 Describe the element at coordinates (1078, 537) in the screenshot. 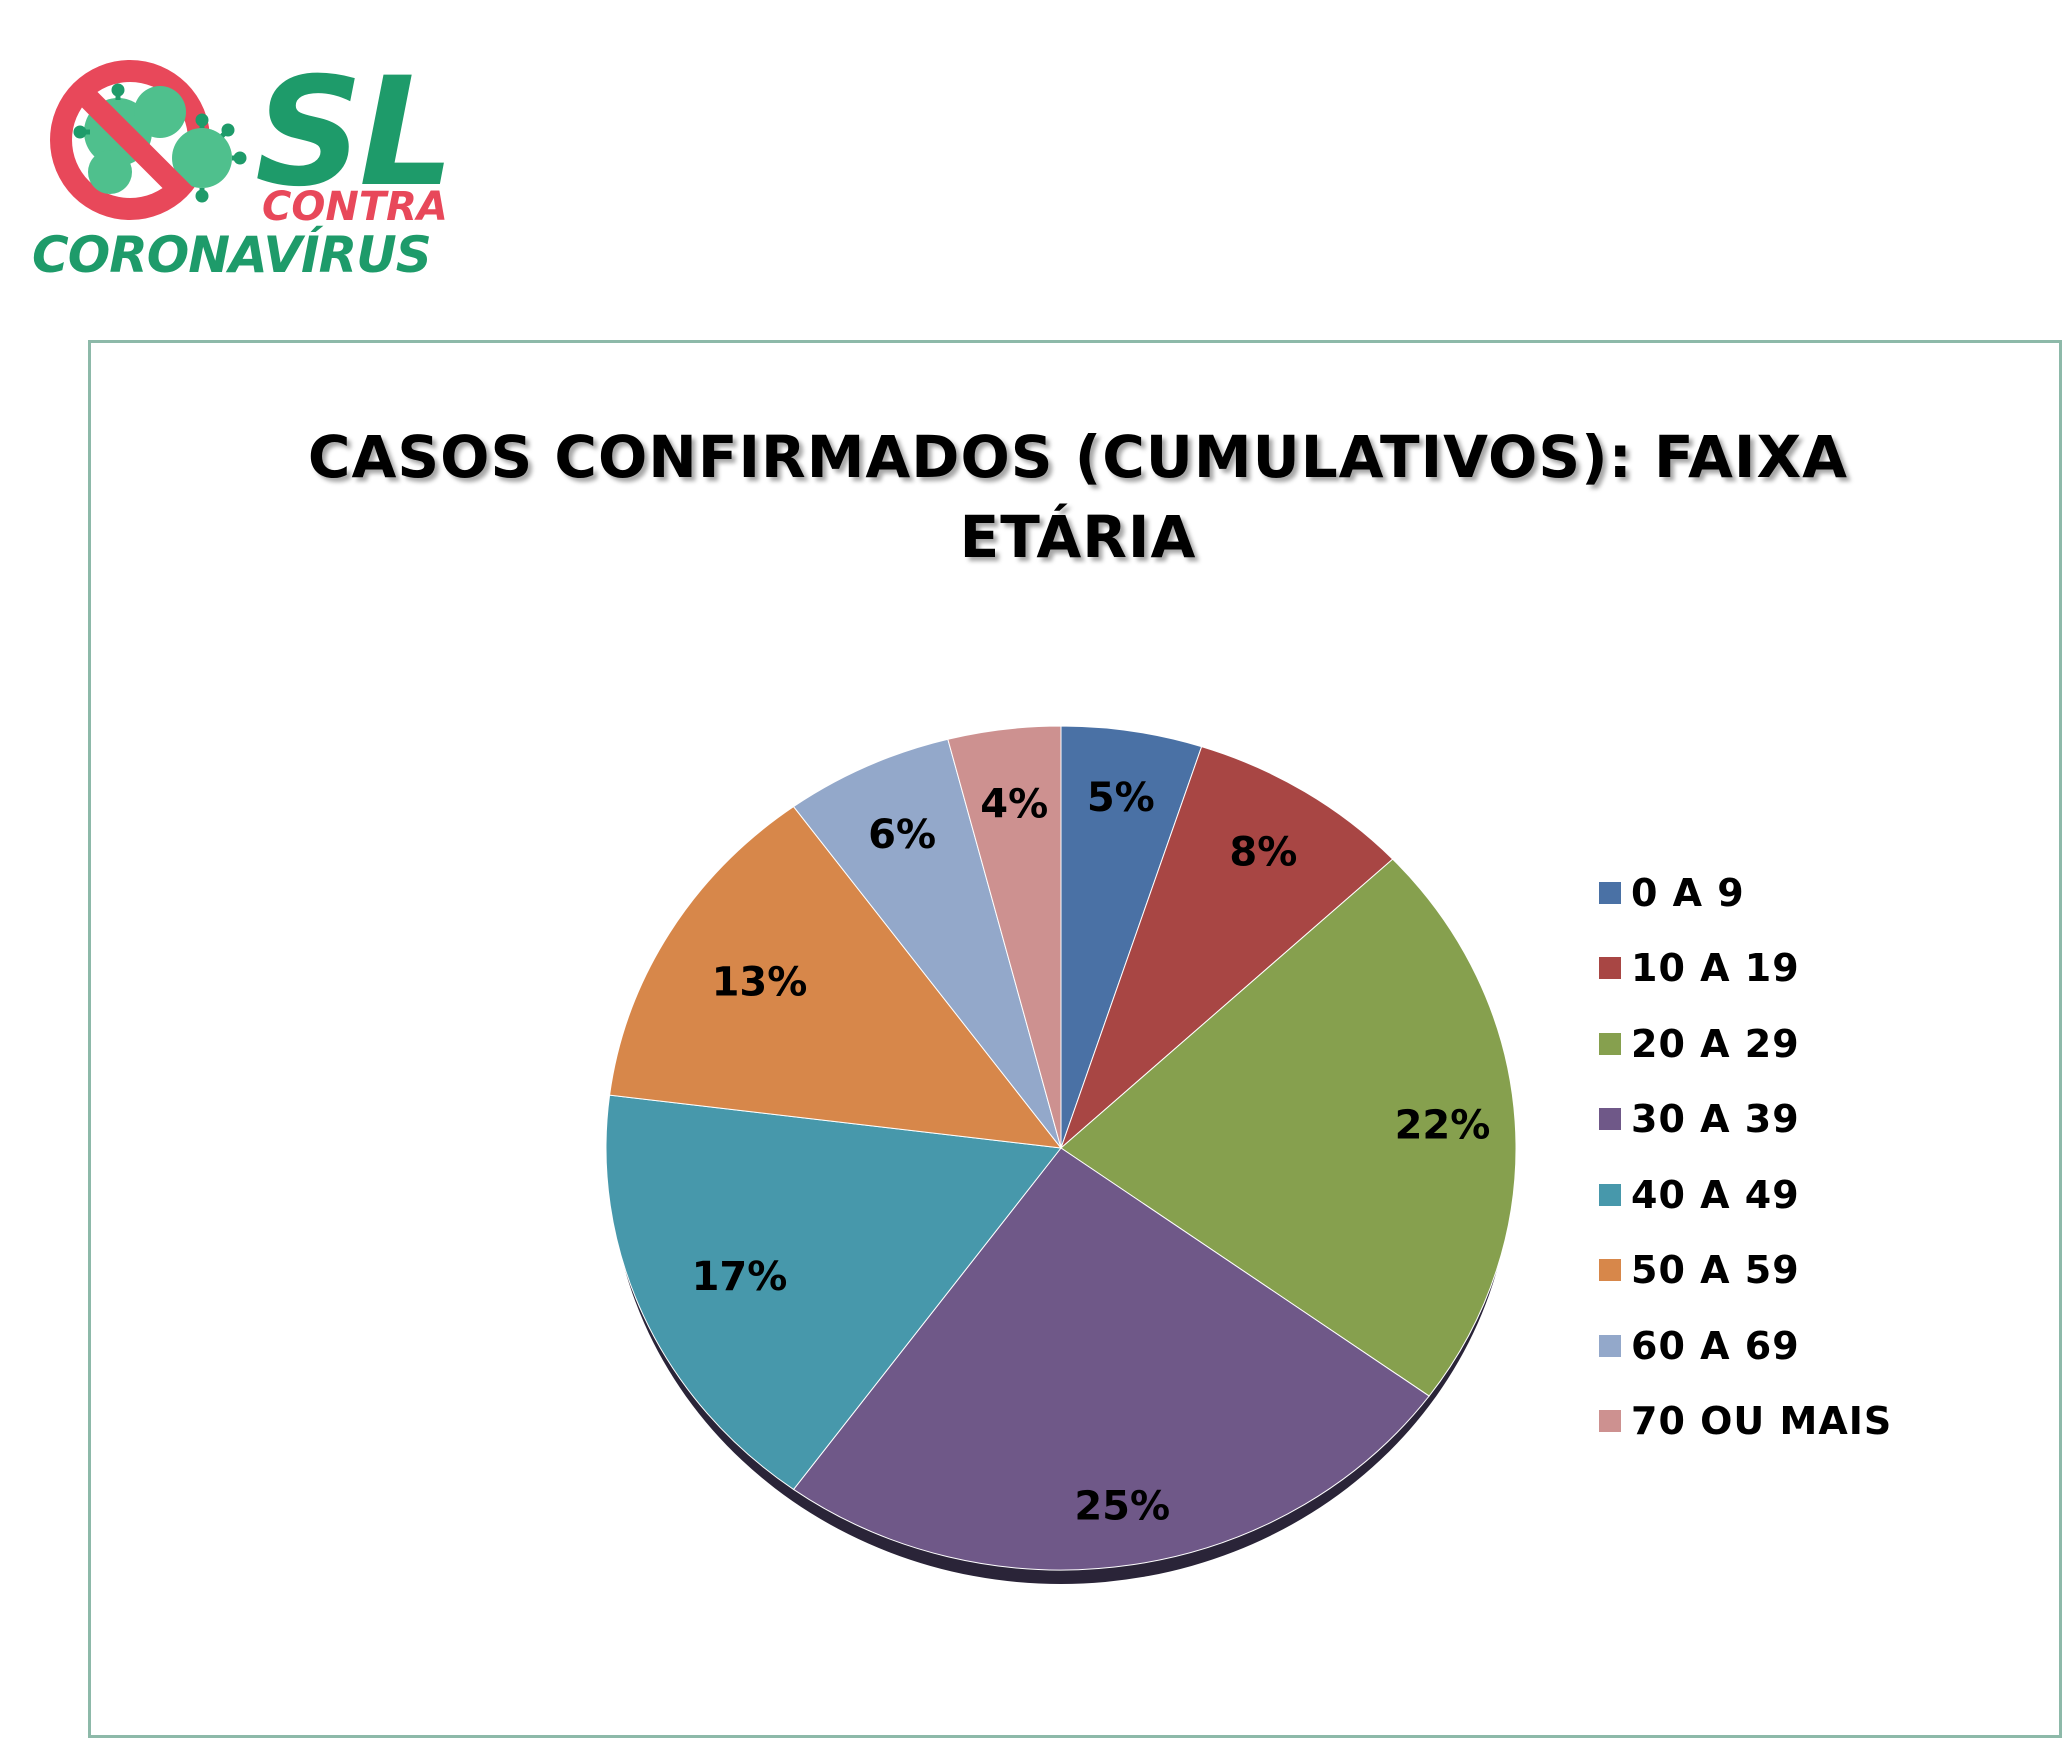

I see `chart-title-line-2: ETÁRIA` at that location.